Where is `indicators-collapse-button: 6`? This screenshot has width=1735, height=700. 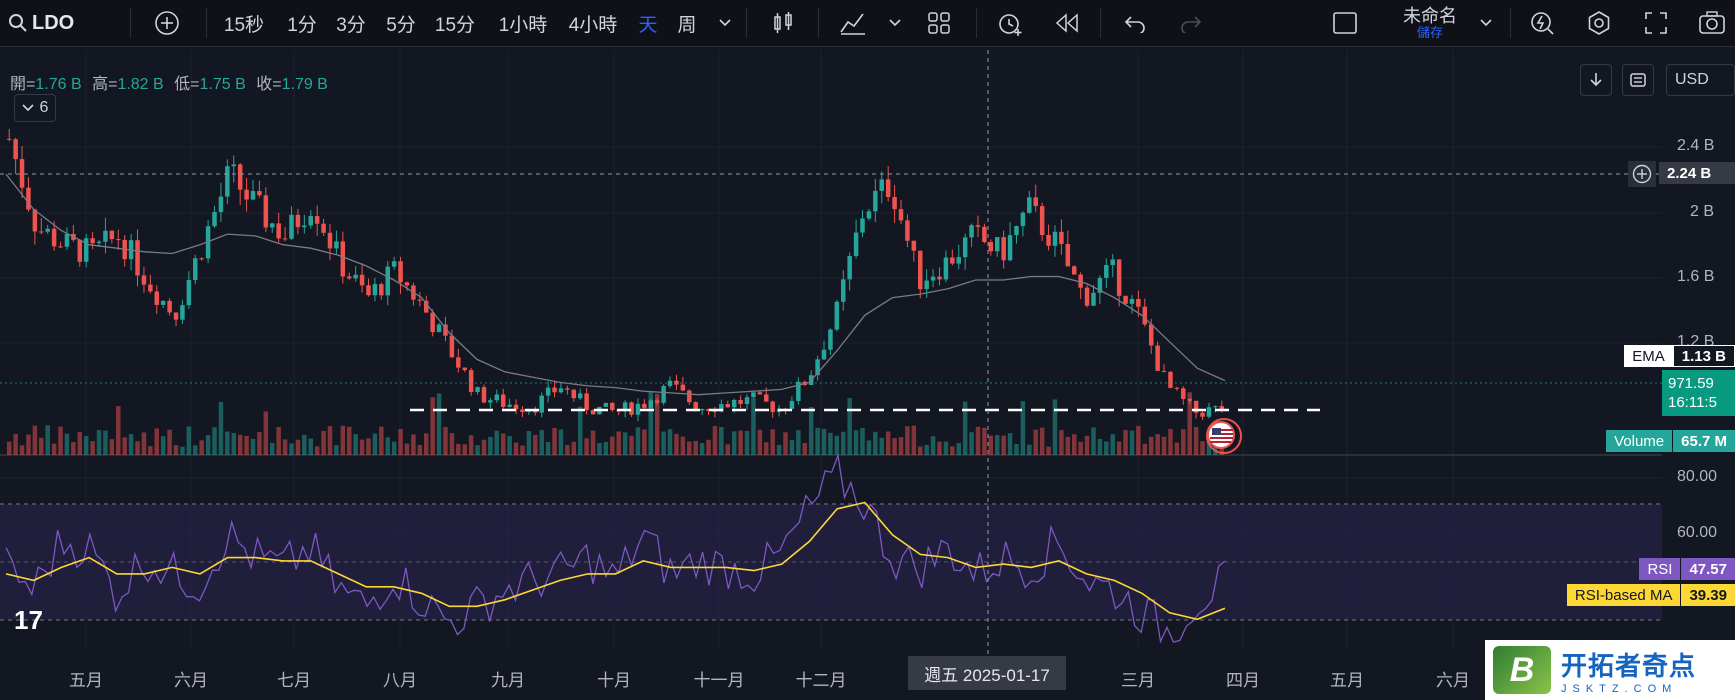
indicators-collapse-button: 6 is located at coordinates (35, 108).